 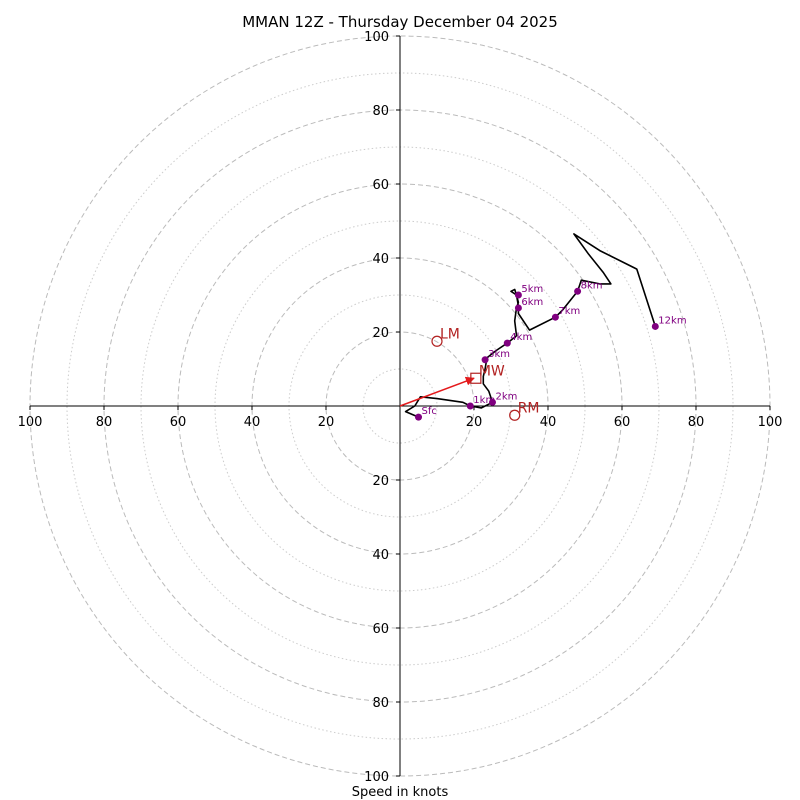 What do you see at coordinates (532, 289) in the screenshot?
I see `height-label-5km: 5km` at bounding box center [532, 289].